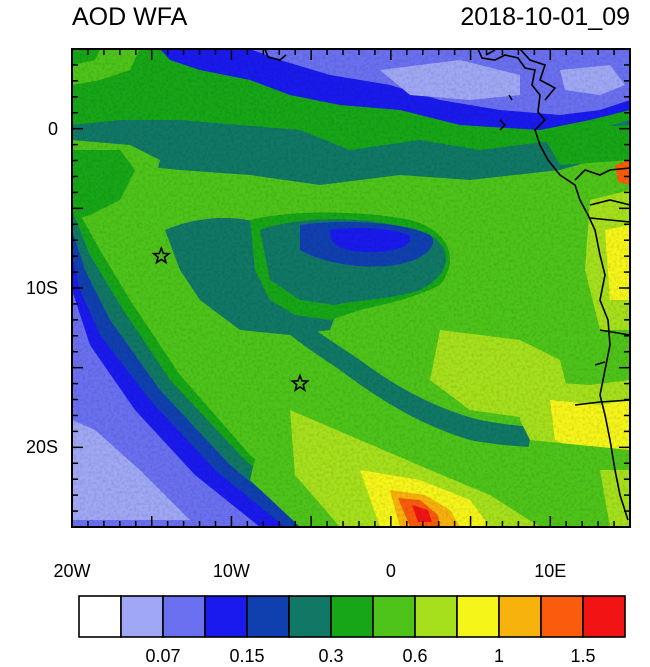  Describe the element at coordinates (583, 656) in the screenshot. I see `colorbar-label: 1.5` at that location.